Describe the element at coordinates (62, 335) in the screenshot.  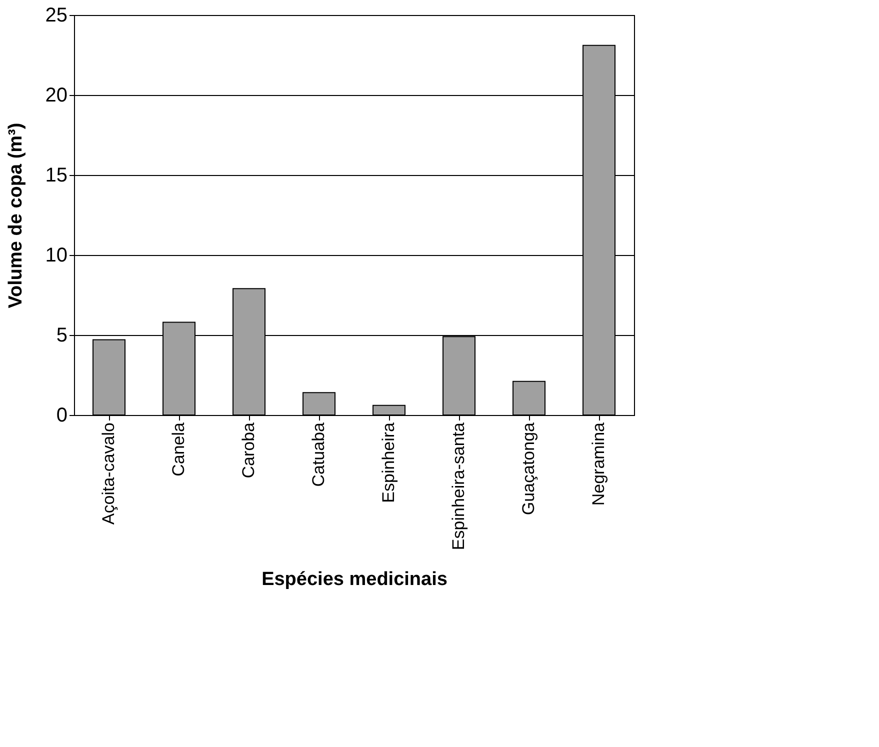
I see `y-tick-label: 5` at that location.